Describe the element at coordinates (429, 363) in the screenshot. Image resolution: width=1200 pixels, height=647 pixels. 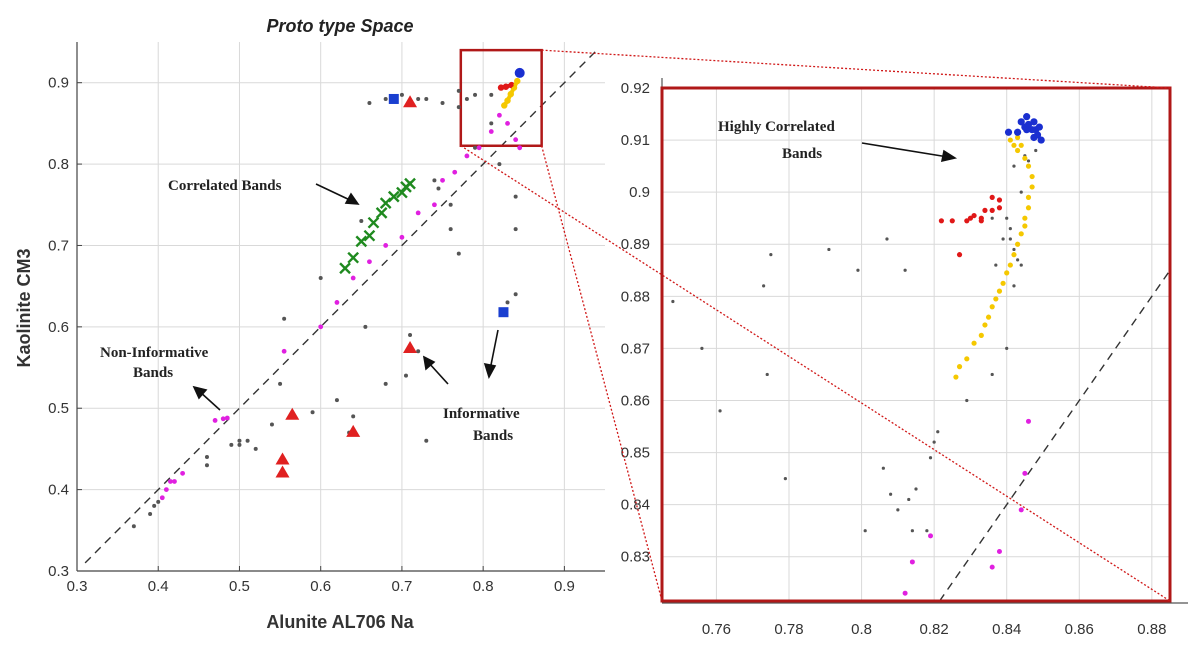
I see `arrow-informative-left-head` at that location.